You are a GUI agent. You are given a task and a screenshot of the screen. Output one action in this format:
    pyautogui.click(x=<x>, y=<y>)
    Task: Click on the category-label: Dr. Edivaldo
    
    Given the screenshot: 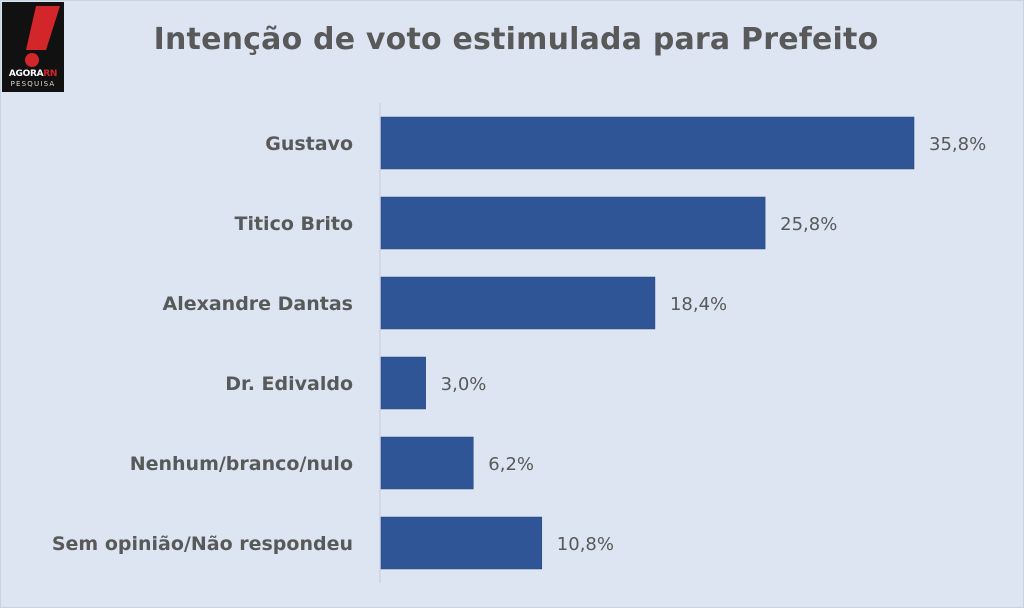 What is the action you would take?
    pyautogui.click(x=289, y=384)
    